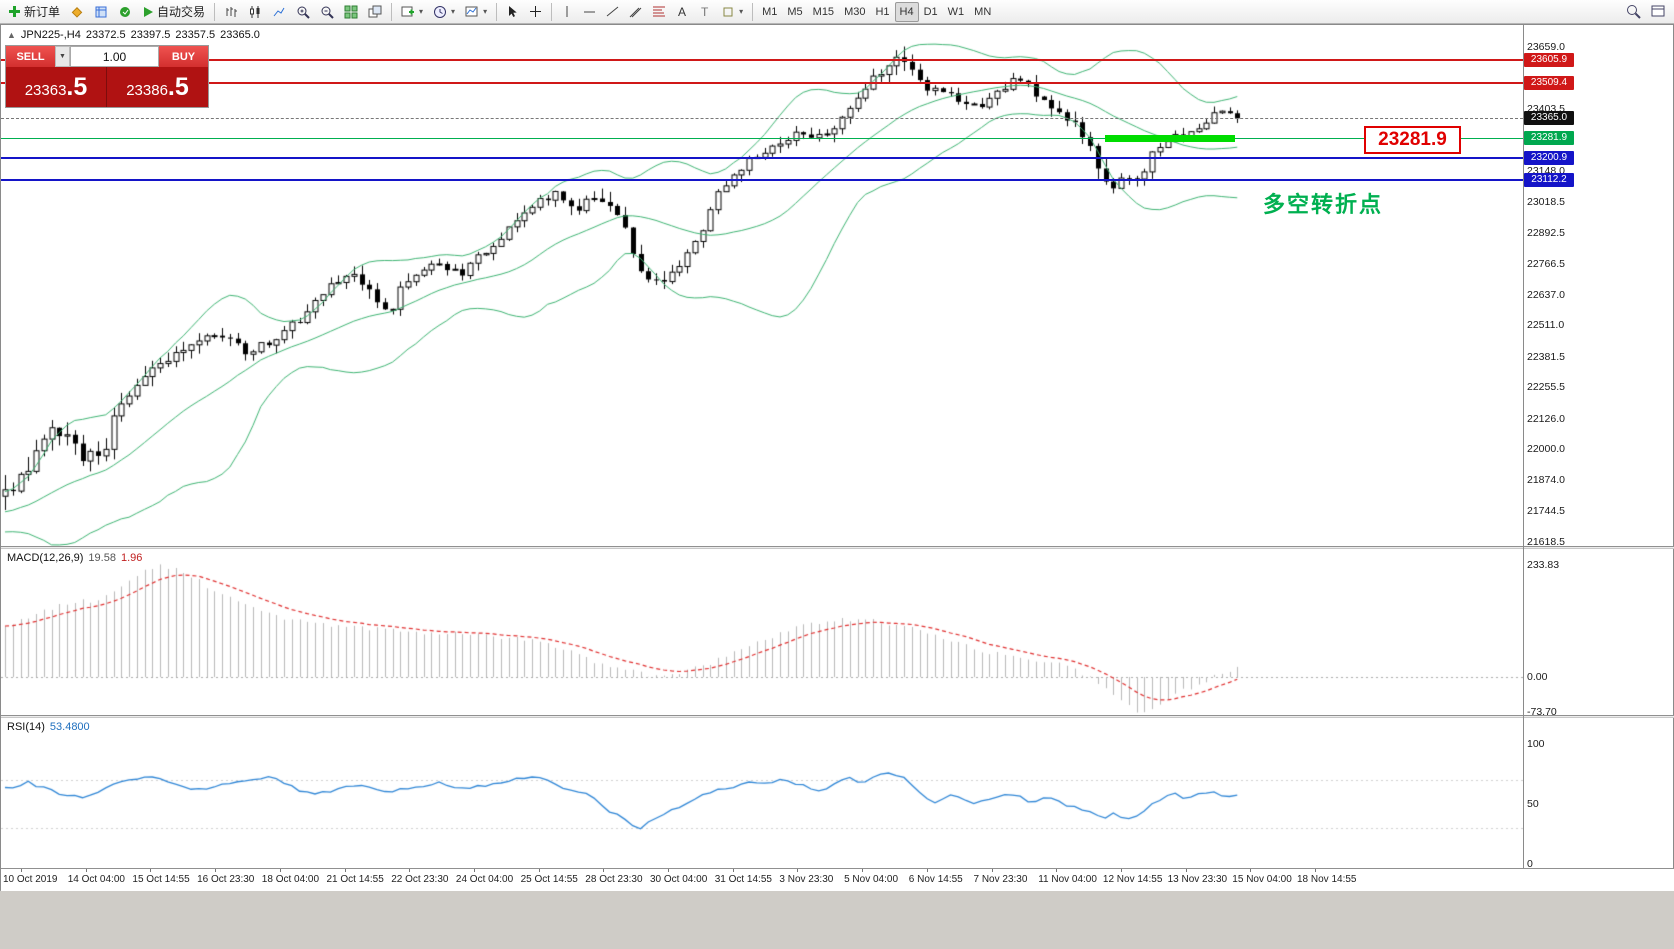 The height and width of the screenshot is (949, 1674). Describe the element at coordinates (930, 11) in the screenshot. I see `timeframe-button-d1: D1` at that location.